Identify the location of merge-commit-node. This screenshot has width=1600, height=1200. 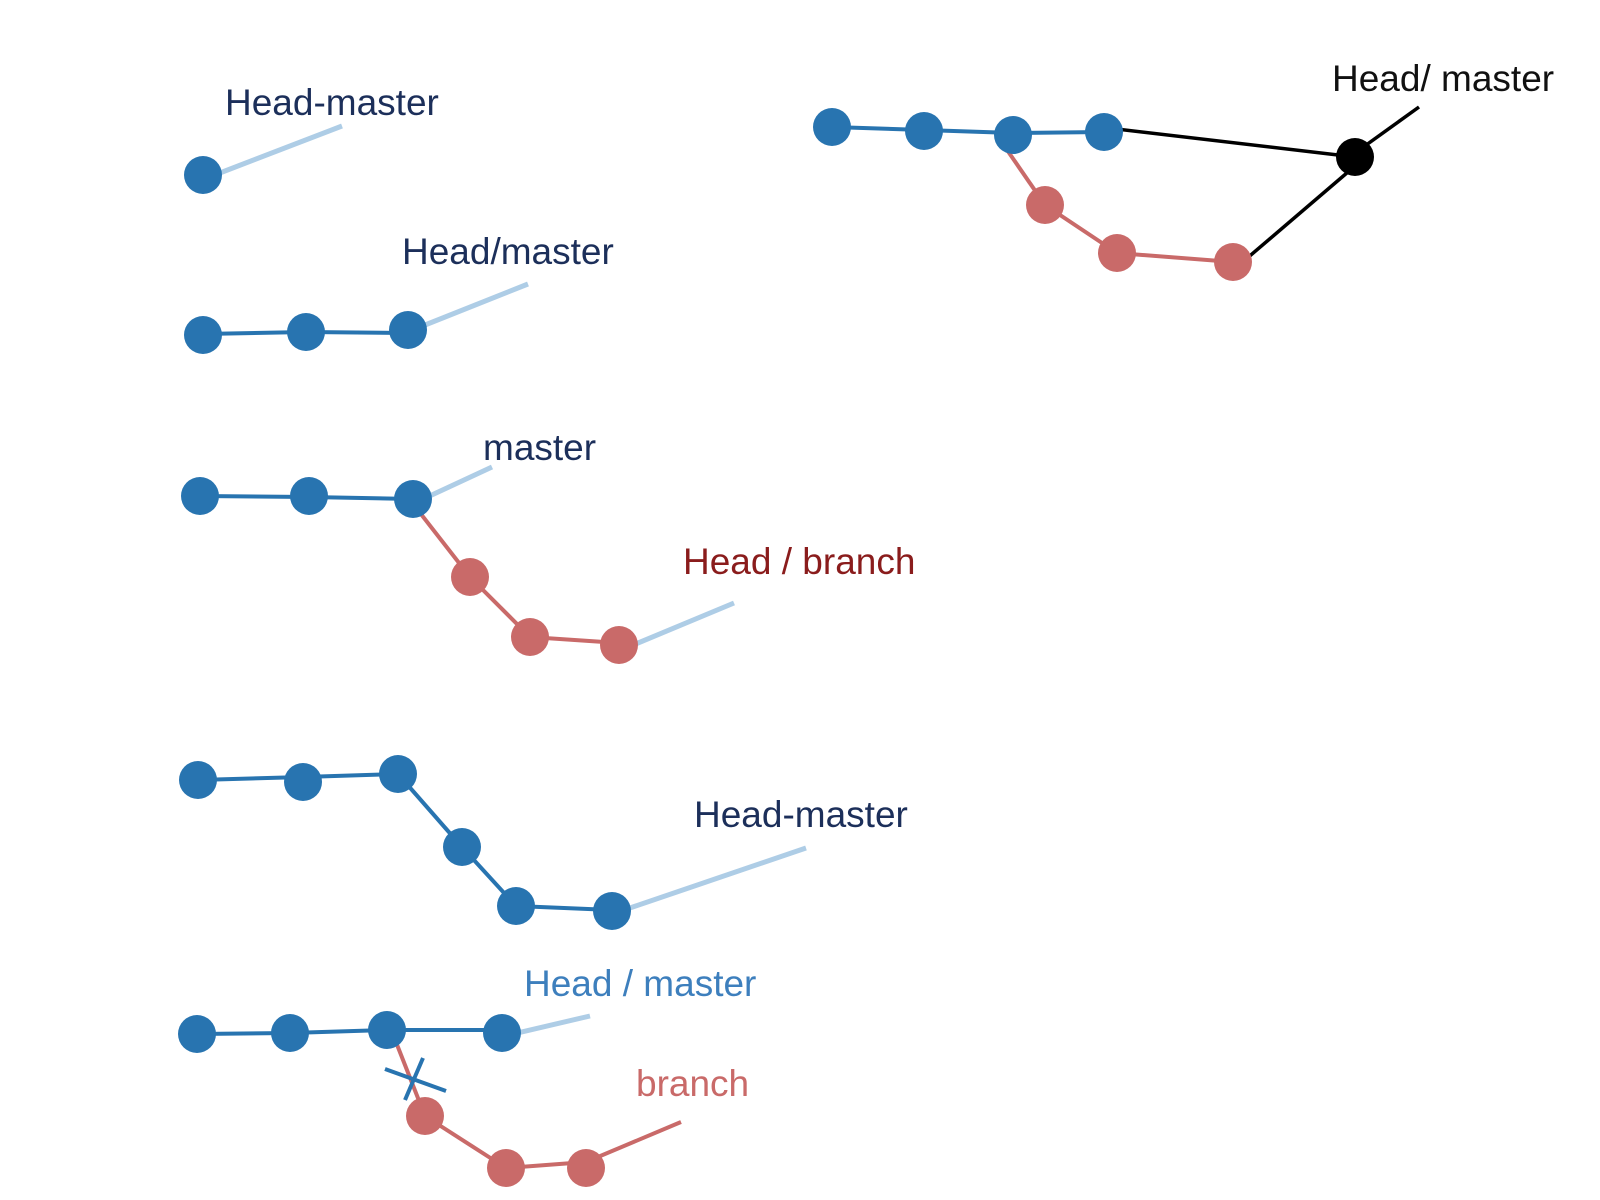
(1355, 157).